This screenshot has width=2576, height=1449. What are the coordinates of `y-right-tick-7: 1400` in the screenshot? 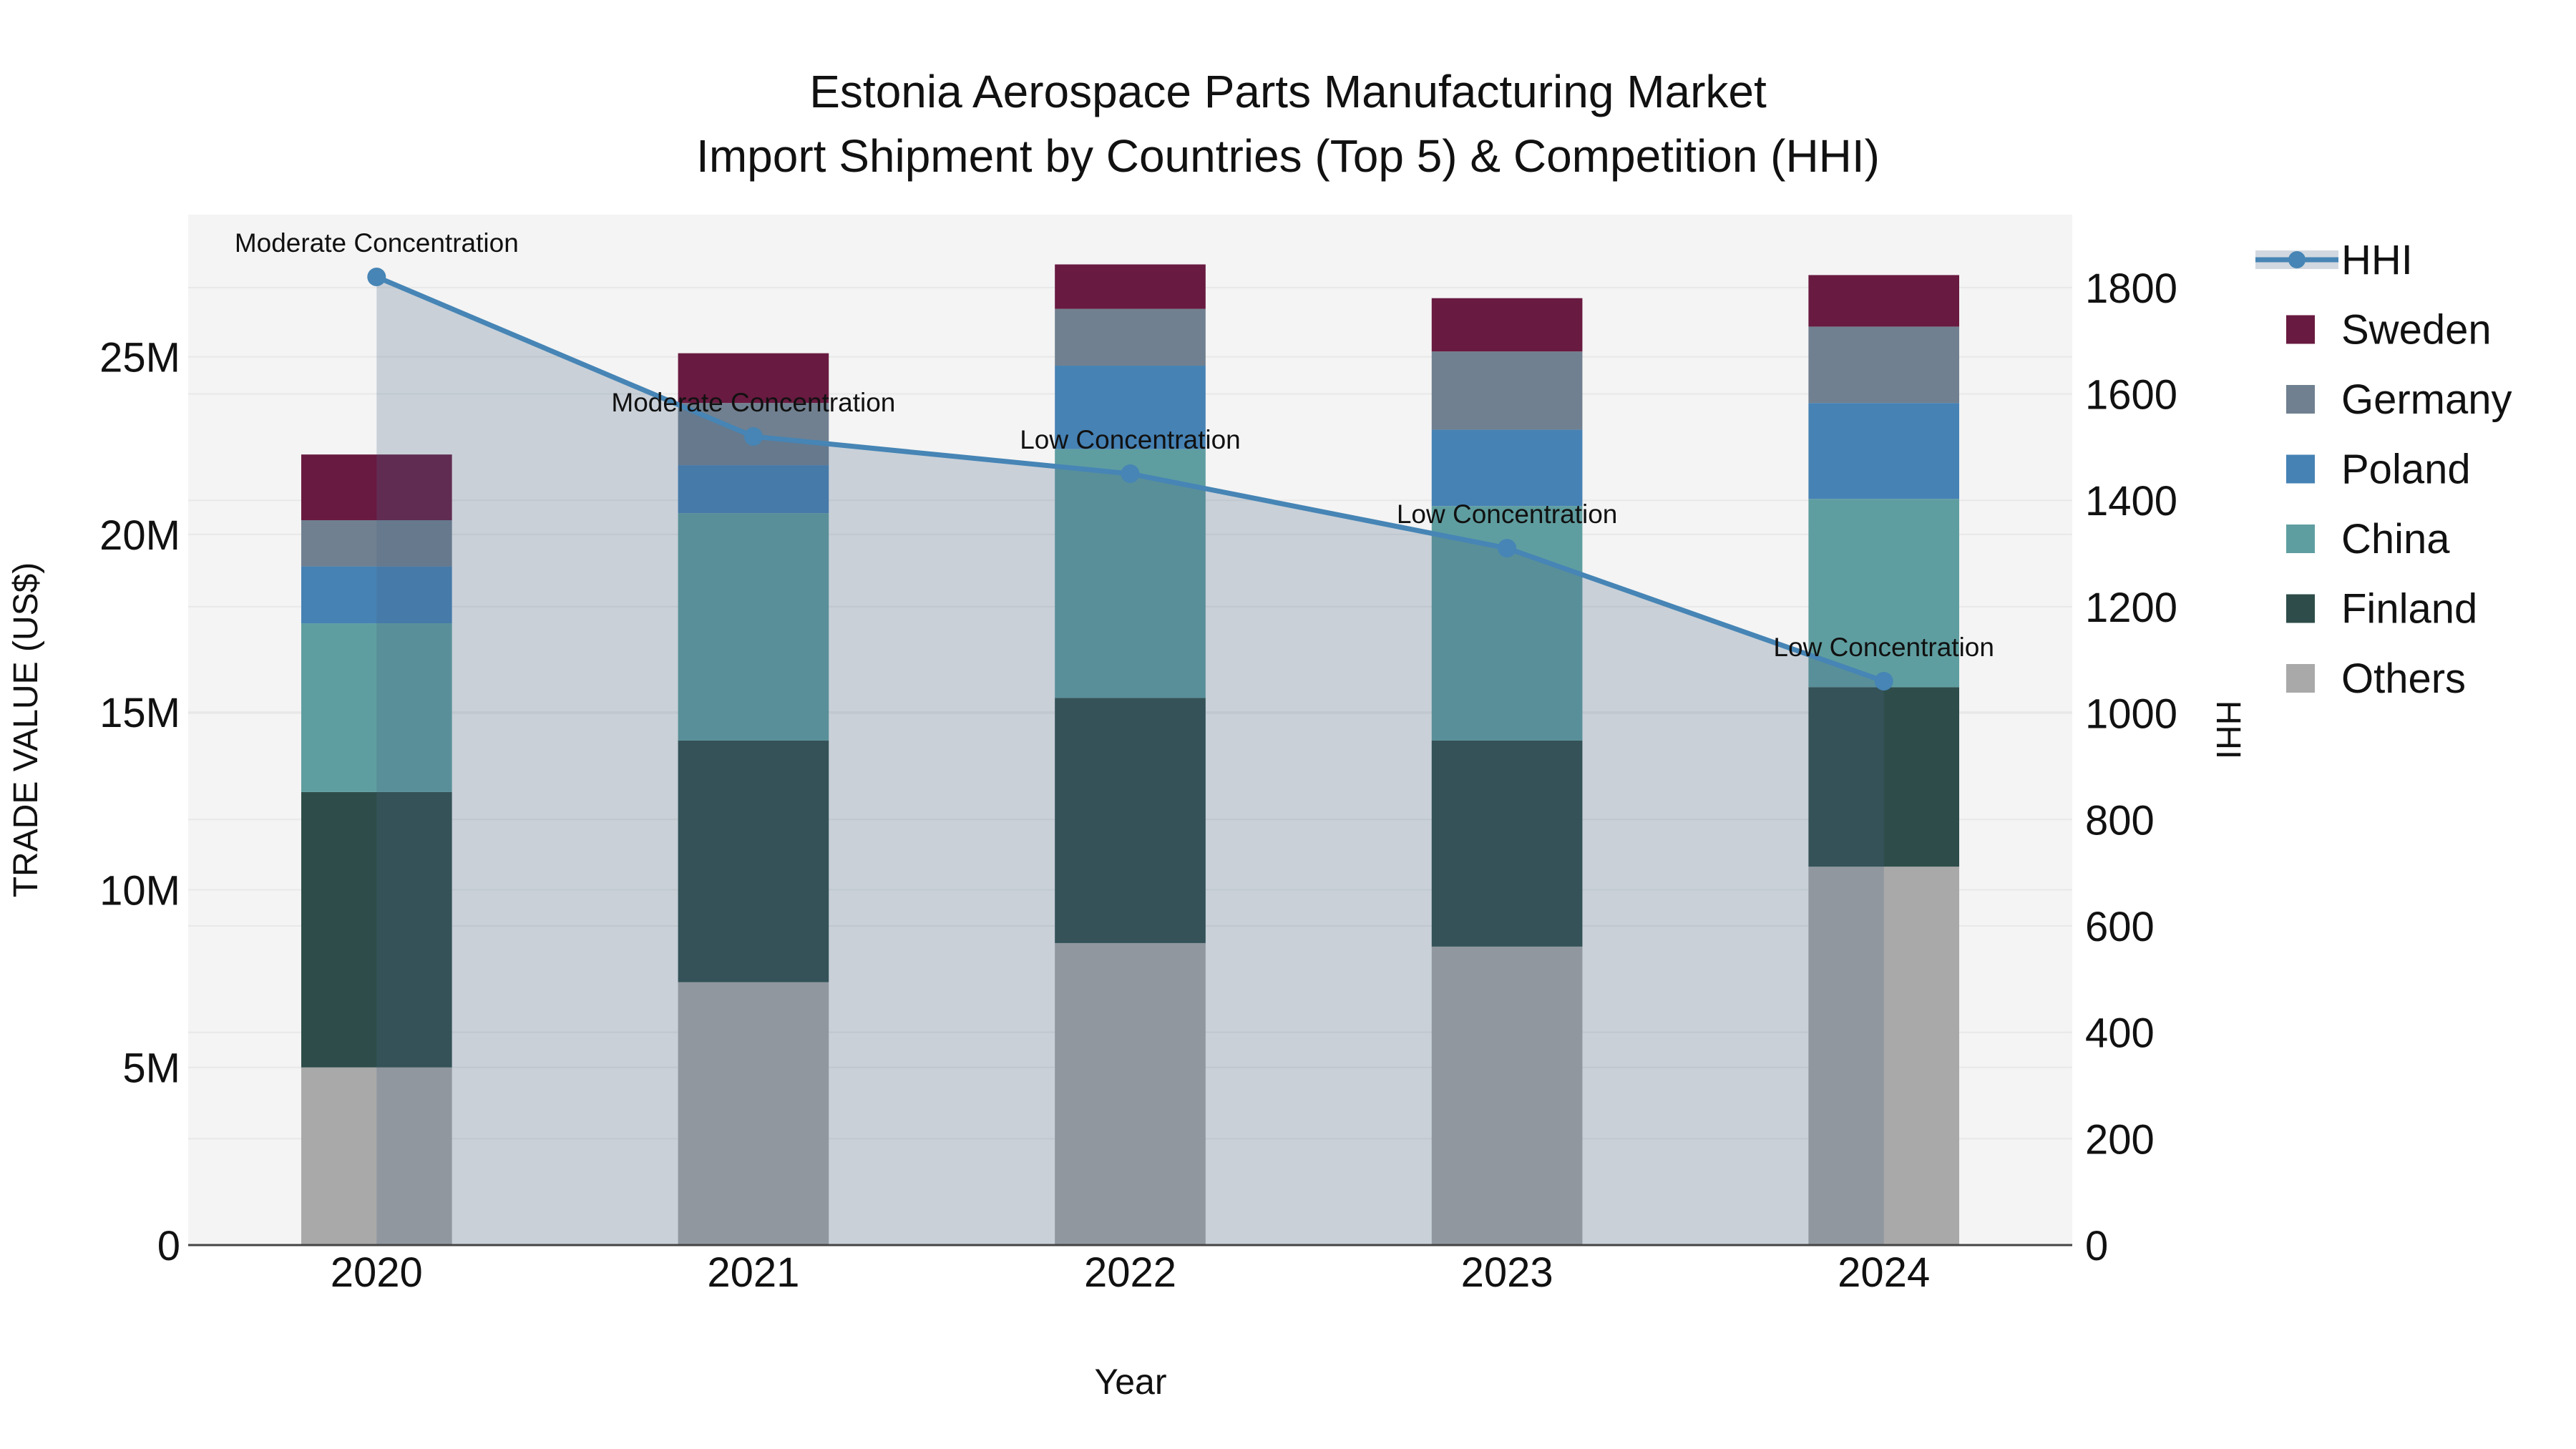 It's located at (2131, 501).